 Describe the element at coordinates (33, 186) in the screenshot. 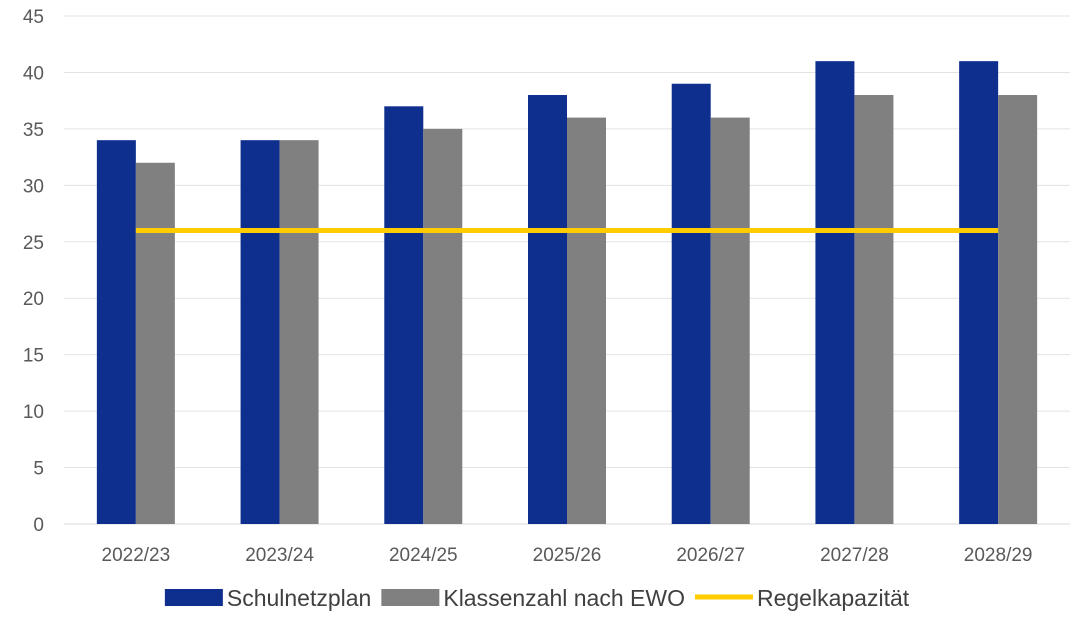

I see `y-tick-label: 30` at that location.